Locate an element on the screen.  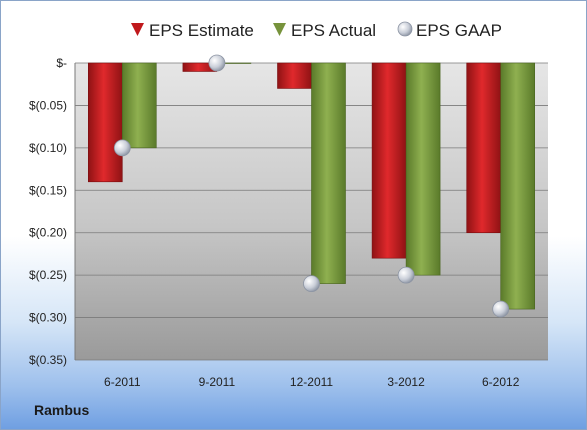
legend-actual-label: EPS Actual is located at coordinates (333, 30).